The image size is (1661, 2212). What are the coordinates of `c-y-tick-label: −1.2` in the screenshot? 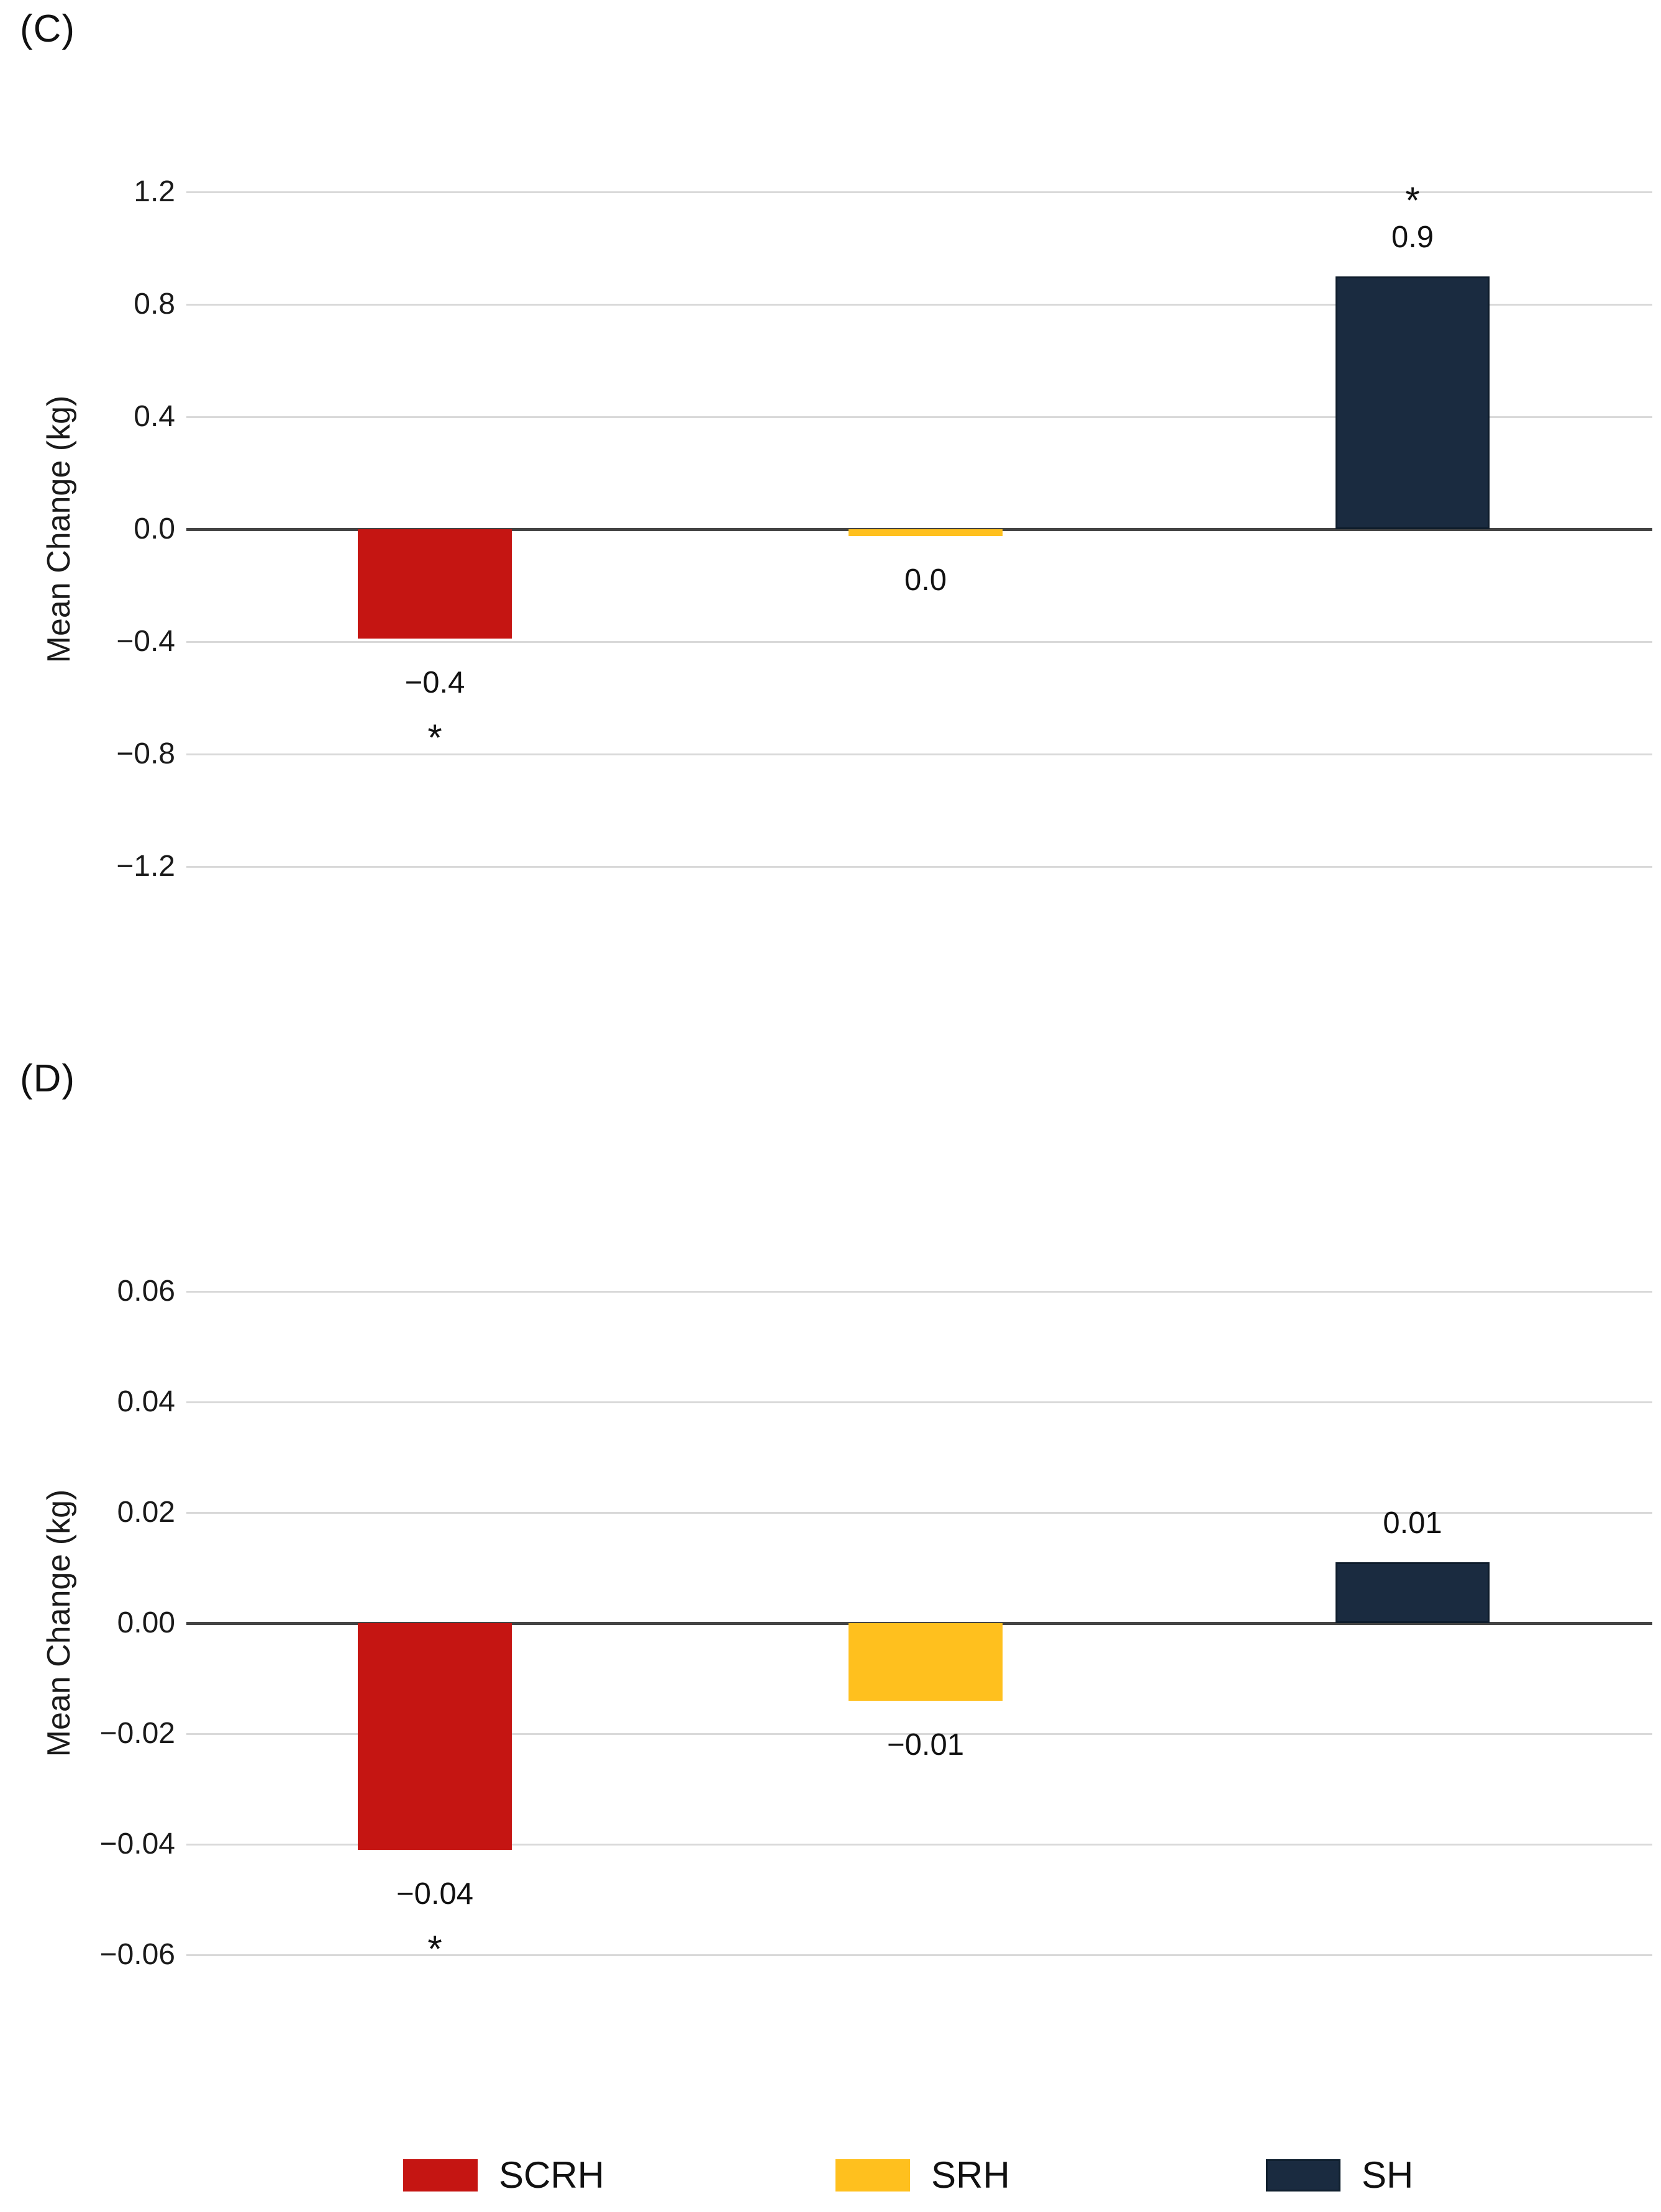 It's located at (145, 866).